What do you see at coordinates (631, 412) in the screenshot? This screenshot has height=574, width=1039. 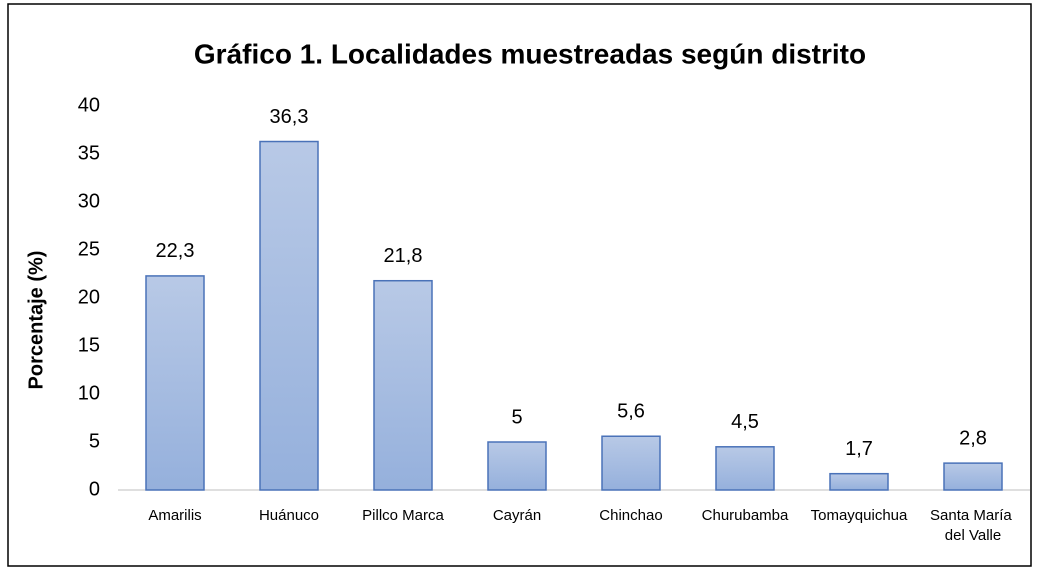 I see `data-label: 5,6` at bounding box center [631, 412].